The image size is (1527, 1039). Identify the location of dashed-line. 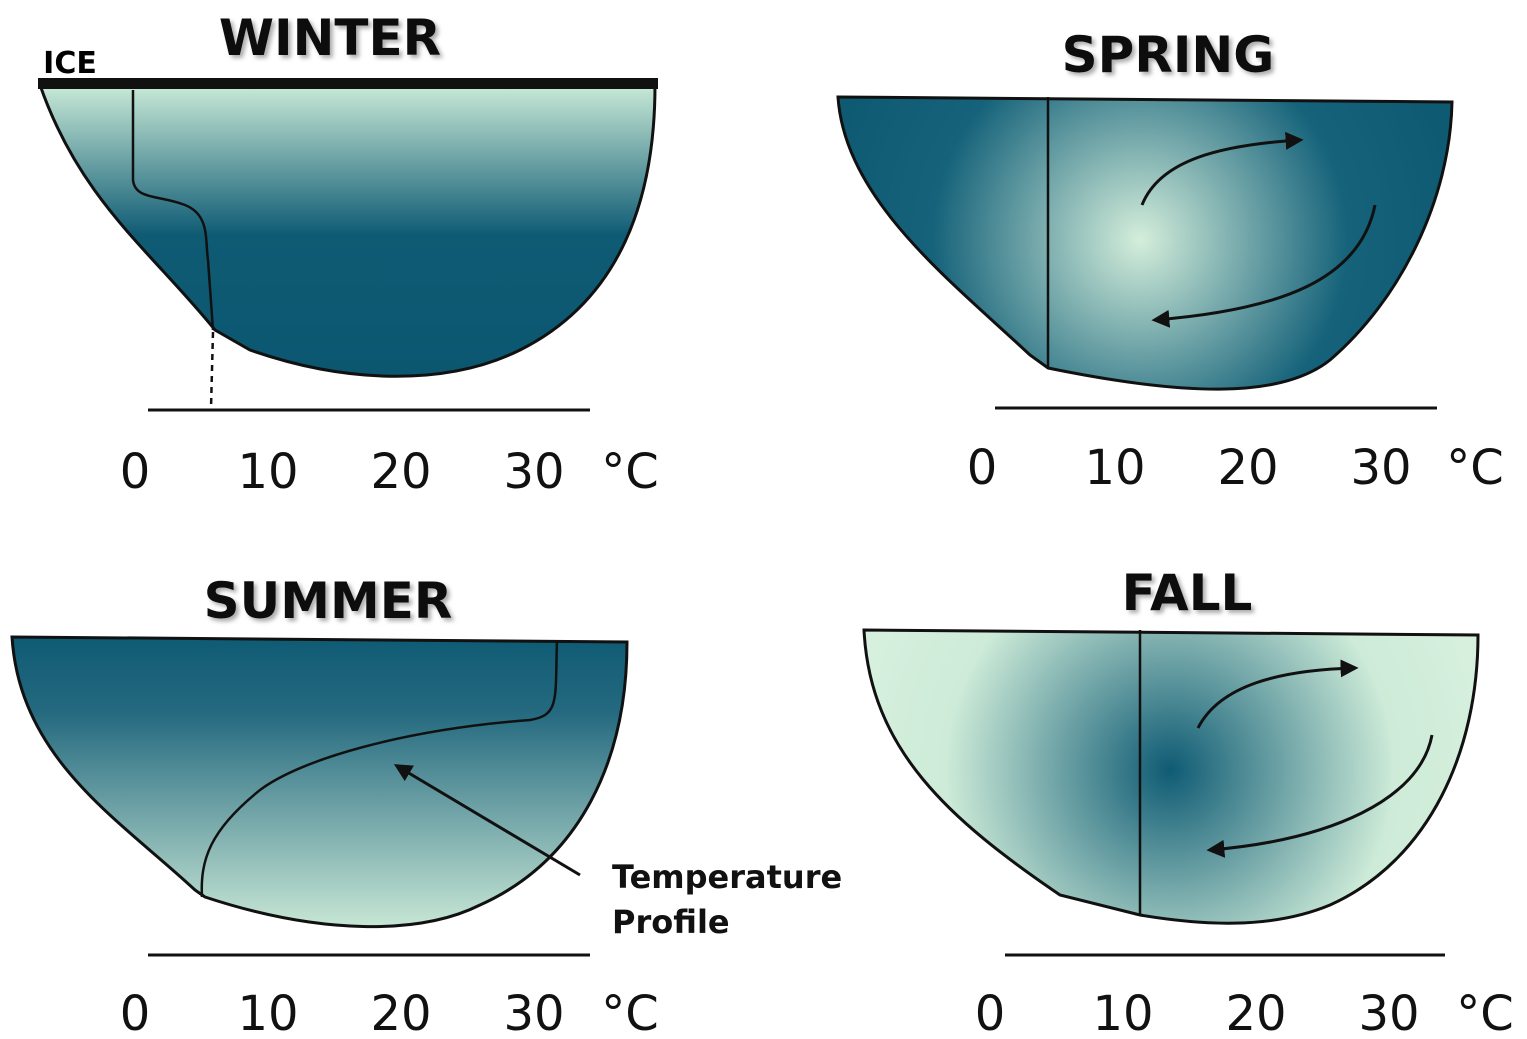
(212, 370).